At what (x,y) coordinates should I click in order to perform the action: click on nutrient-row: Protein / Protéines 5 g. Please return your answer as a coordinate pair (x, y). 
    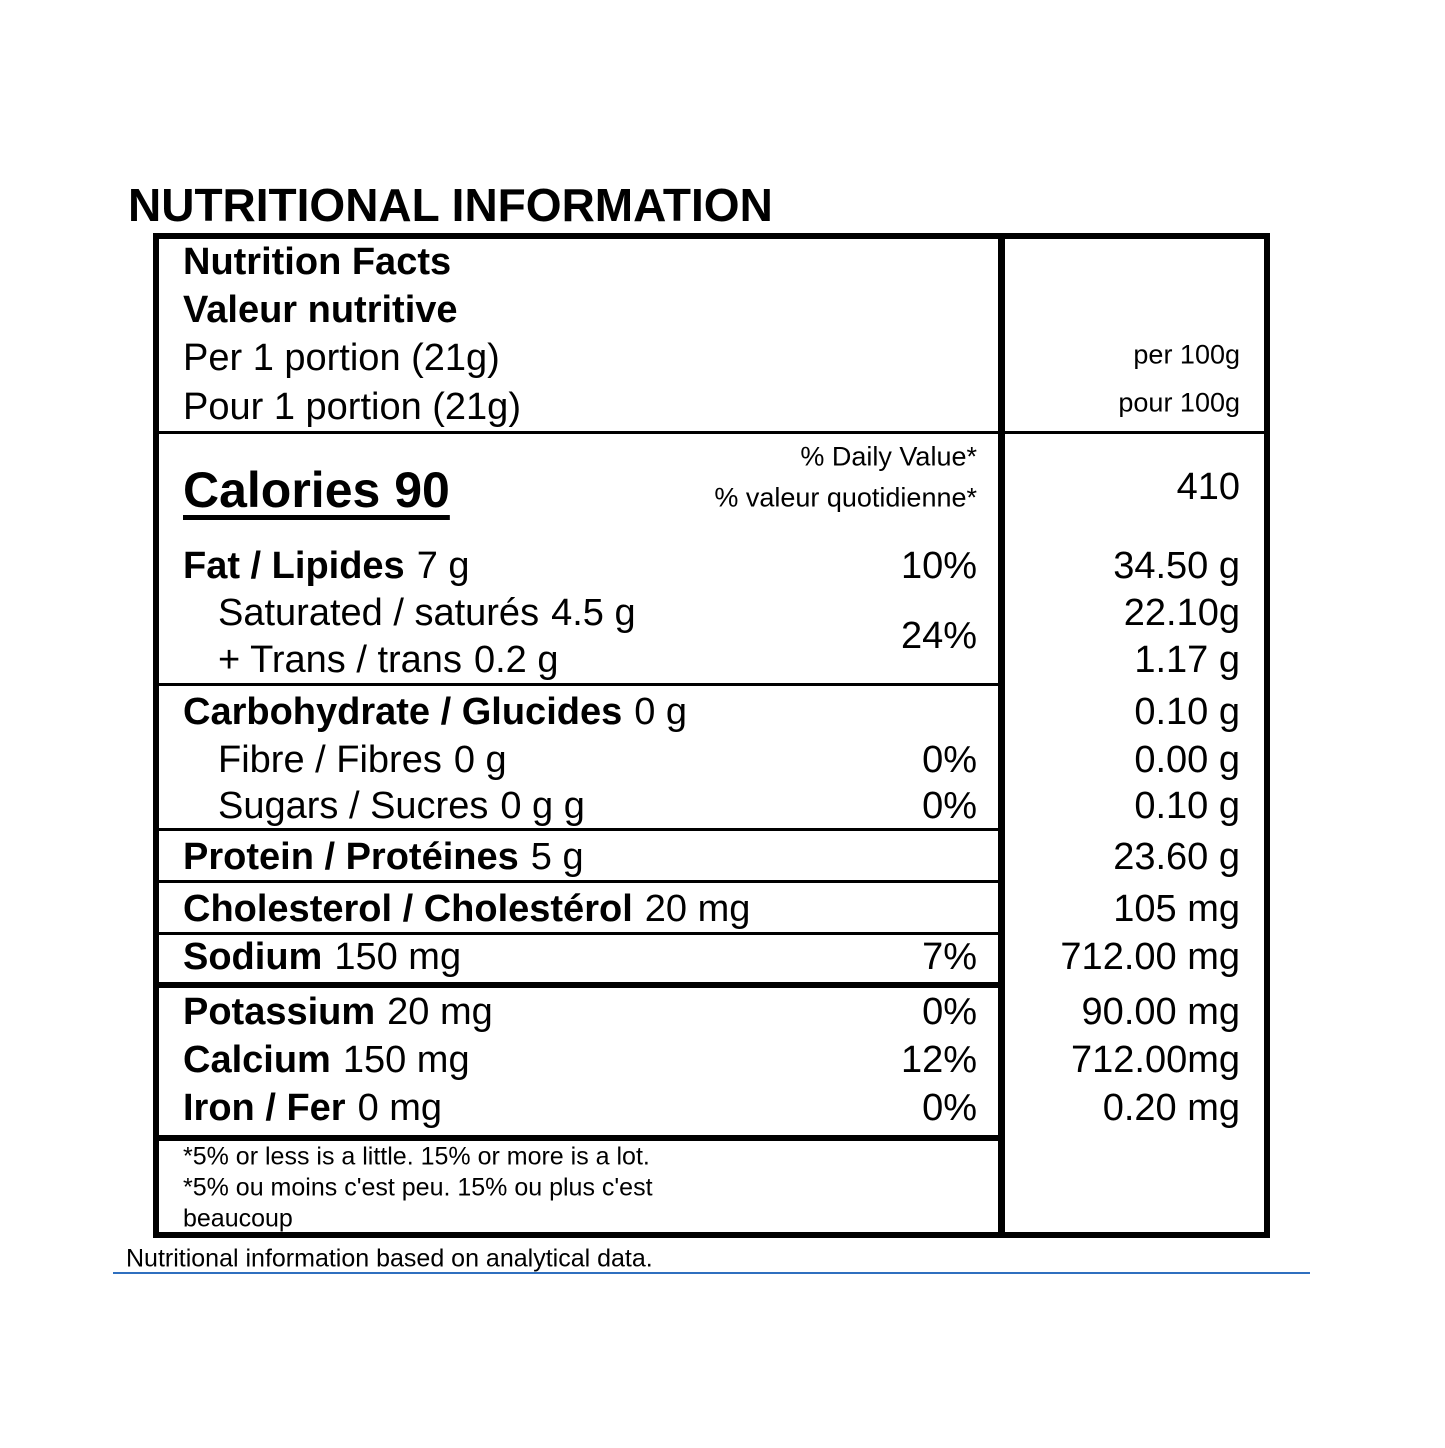
    Looking at the image, I should click on (383, 857).